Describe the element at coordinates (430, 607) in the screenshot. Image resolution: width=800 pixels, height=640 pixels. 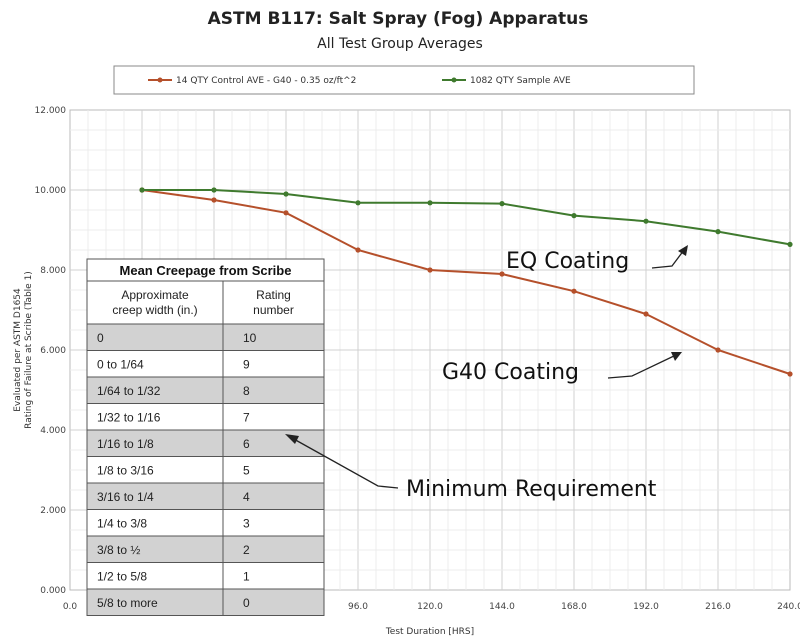
I see `x-tick-label: 120.0` at that location.